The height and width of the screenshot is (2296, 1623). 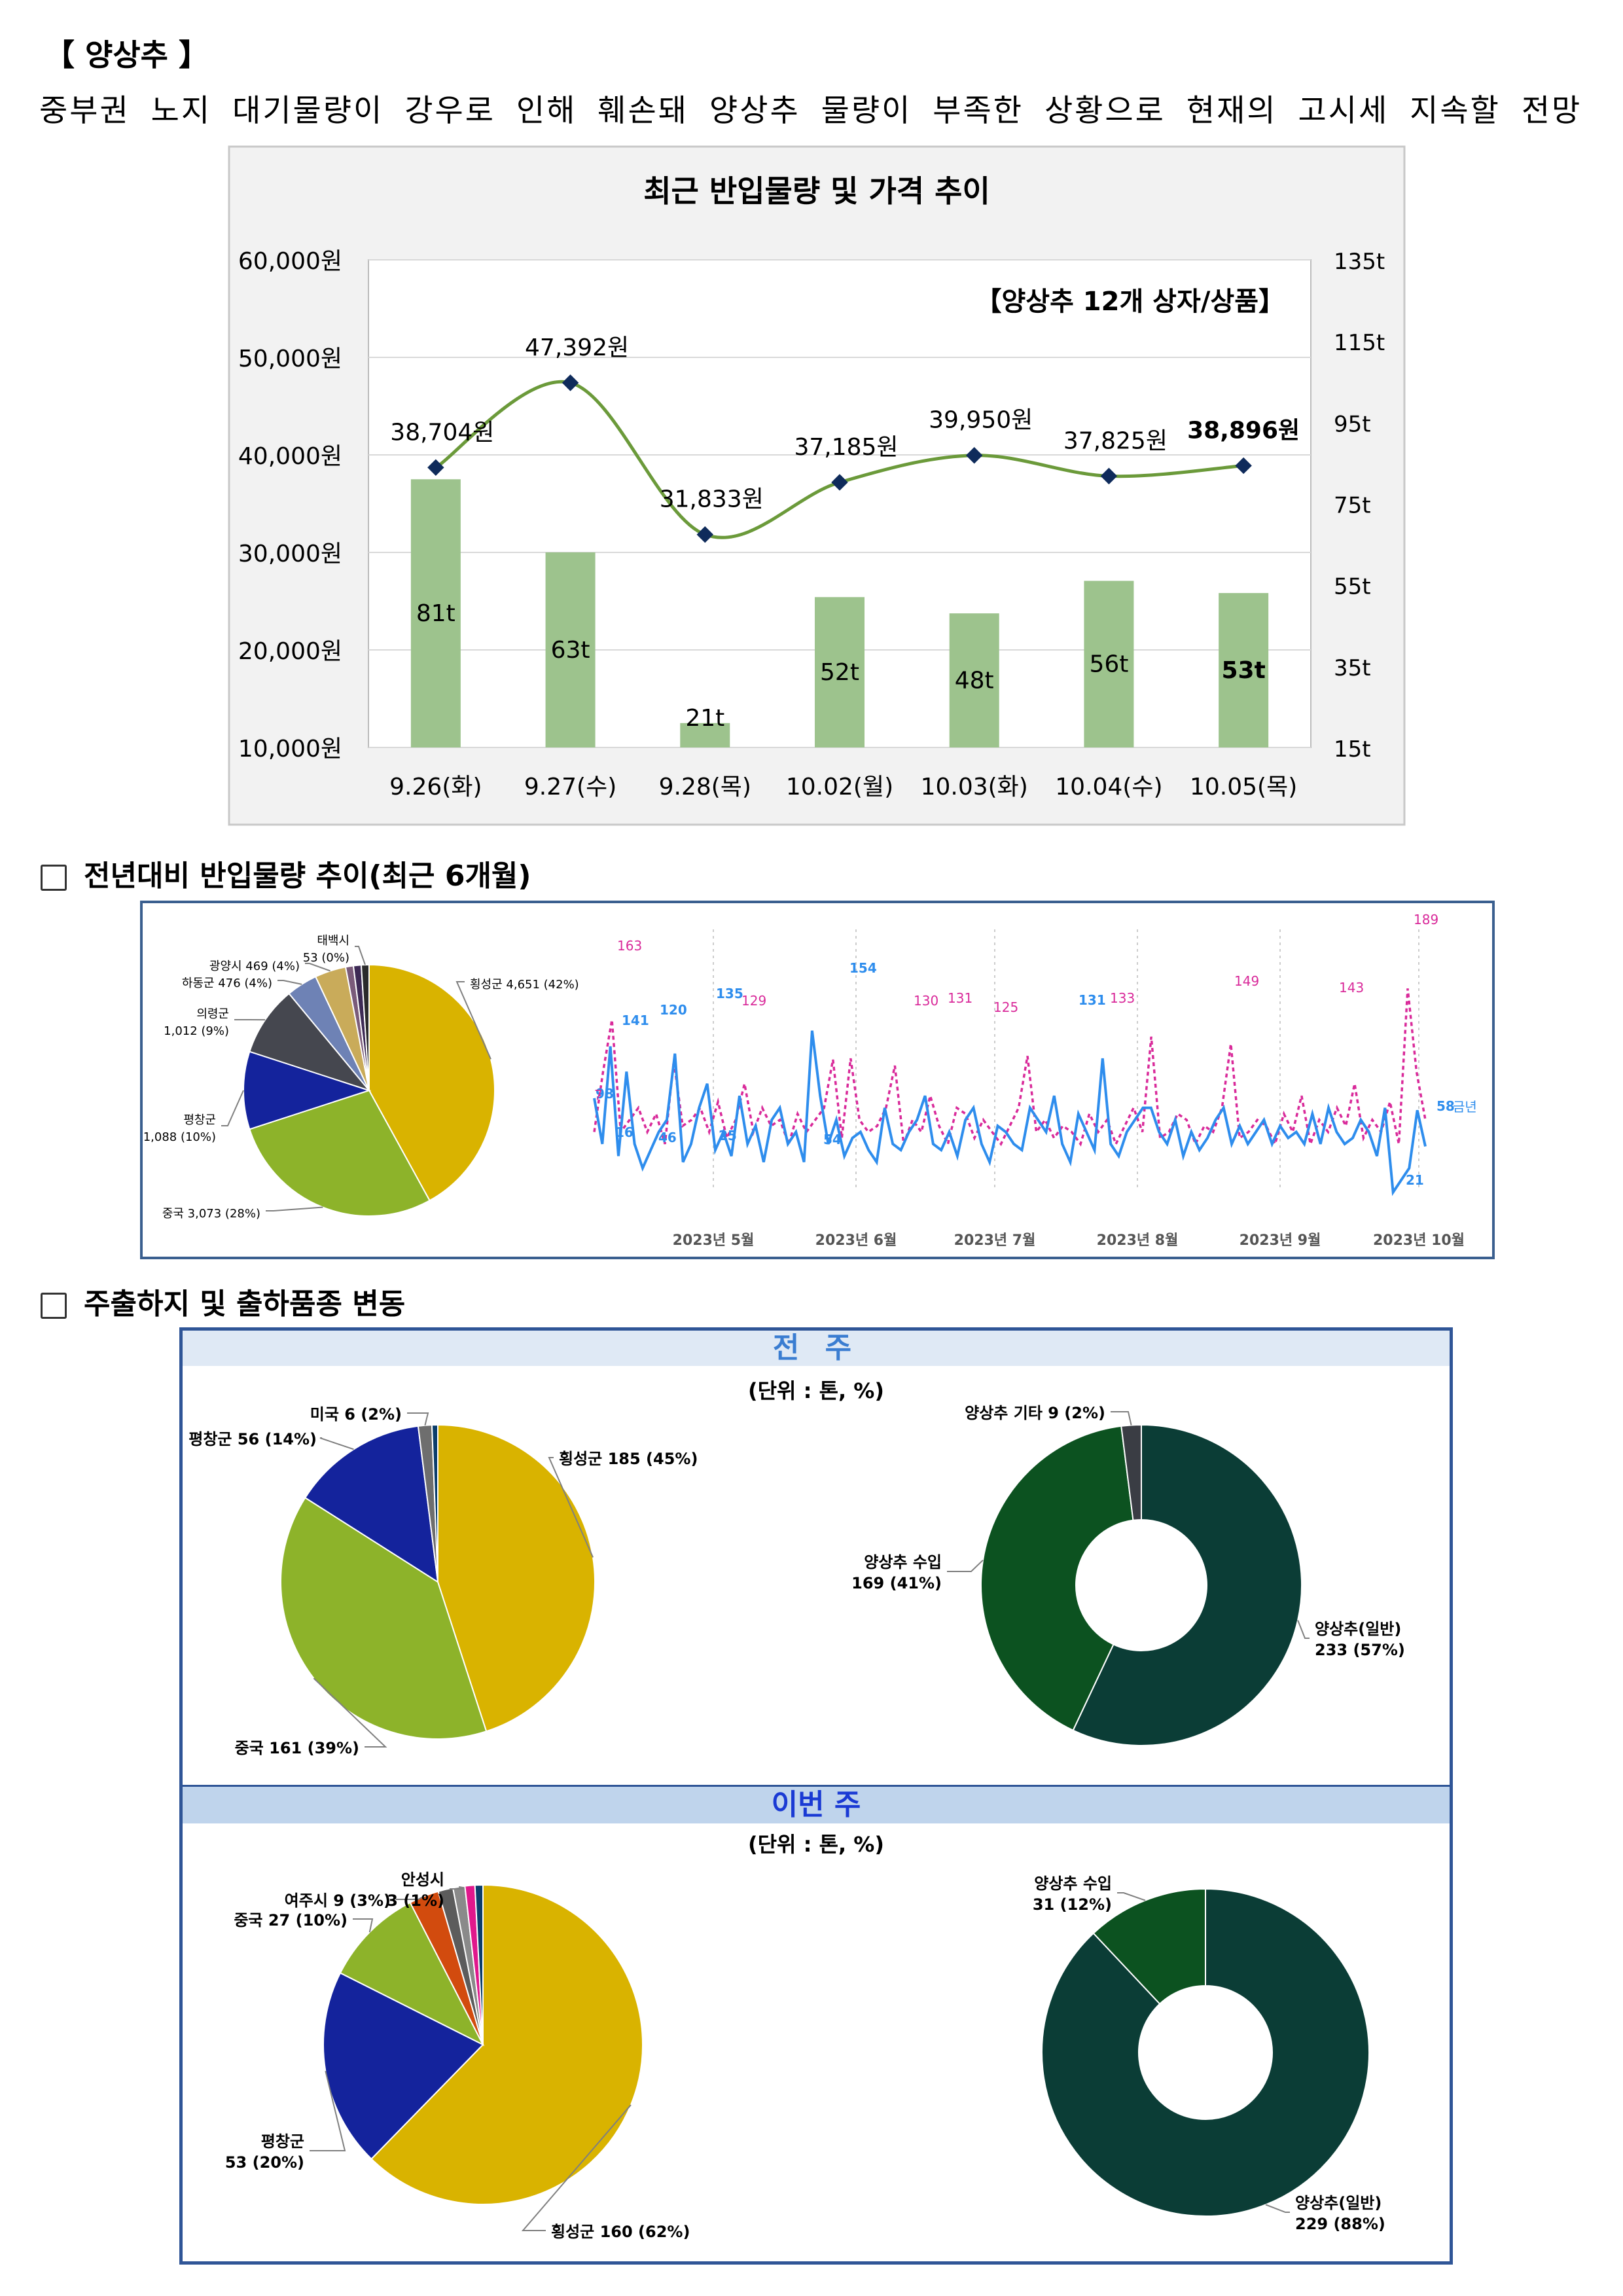 What do you see at coordinates (624, 1132) in the screenshot?
I see `this-year-label: 16` at bounding box center [624, 1132].